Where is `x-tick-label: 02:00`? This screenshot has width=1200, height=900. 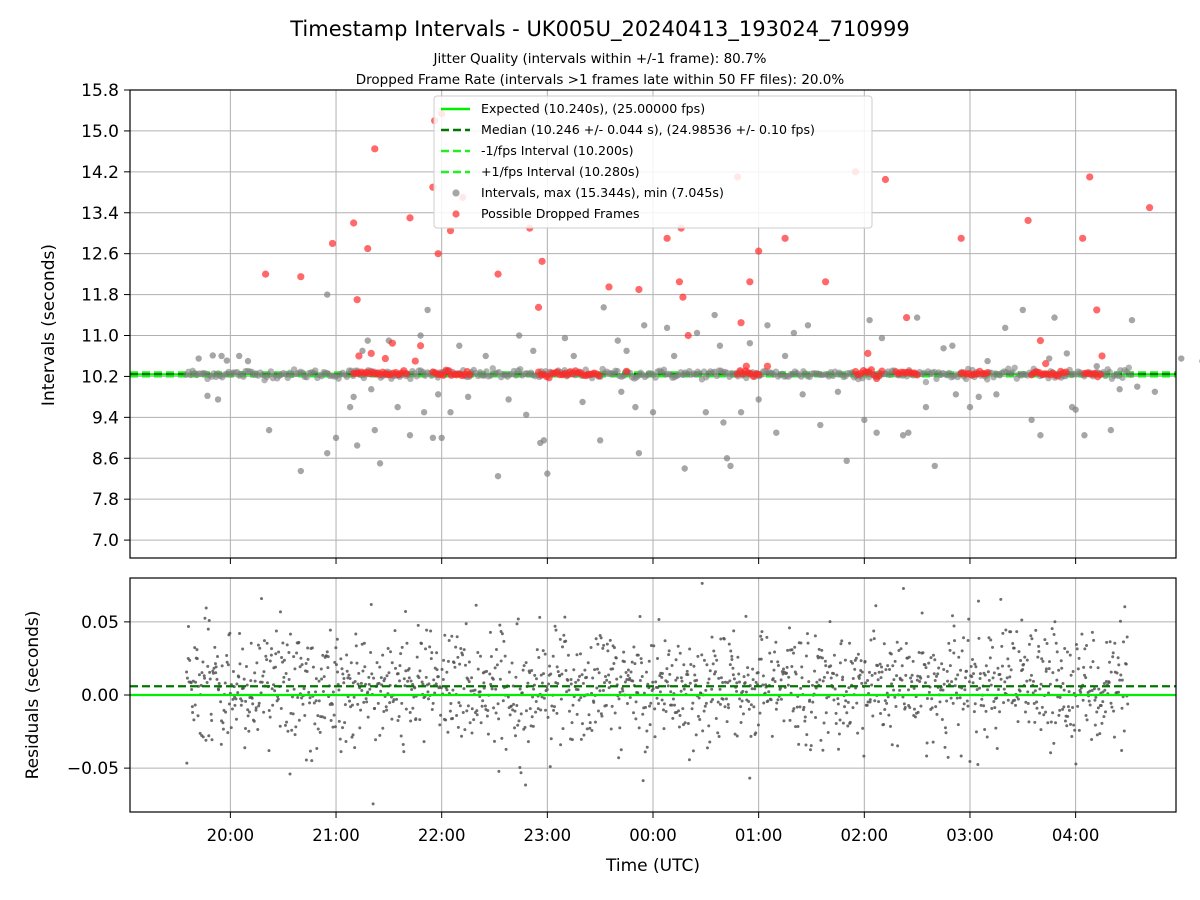
x-tick-label: 02:00 is located at coordinates (865, 835).